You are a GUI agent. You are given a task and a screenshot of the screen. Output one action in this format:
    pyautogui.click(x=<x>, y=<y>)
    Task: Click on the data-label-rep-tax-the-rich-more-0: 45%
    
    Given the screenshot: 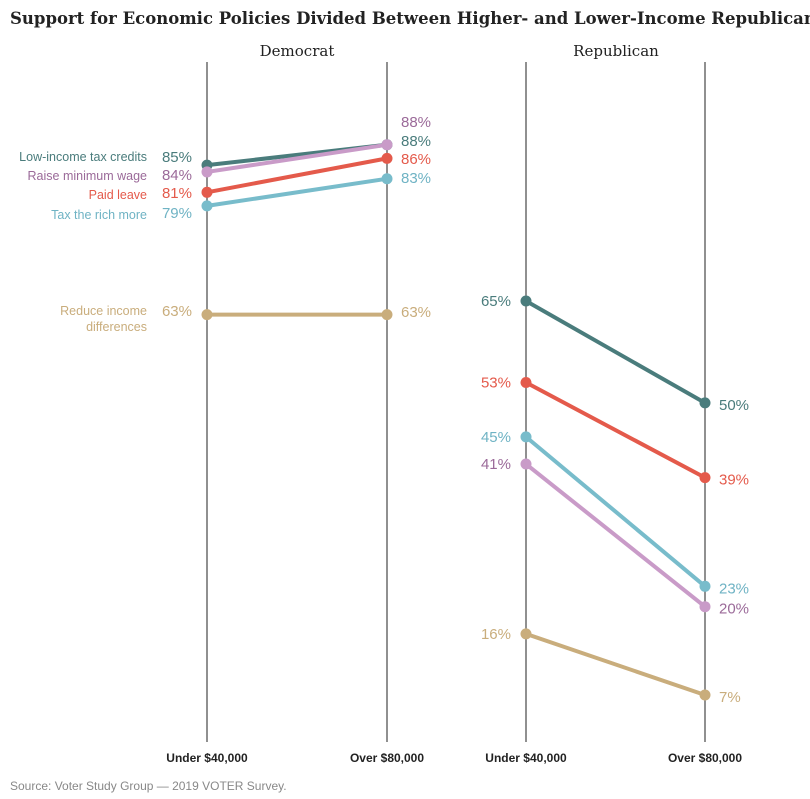 What is the action you would take?
    pyautogui.click(x=496, y=437)
    